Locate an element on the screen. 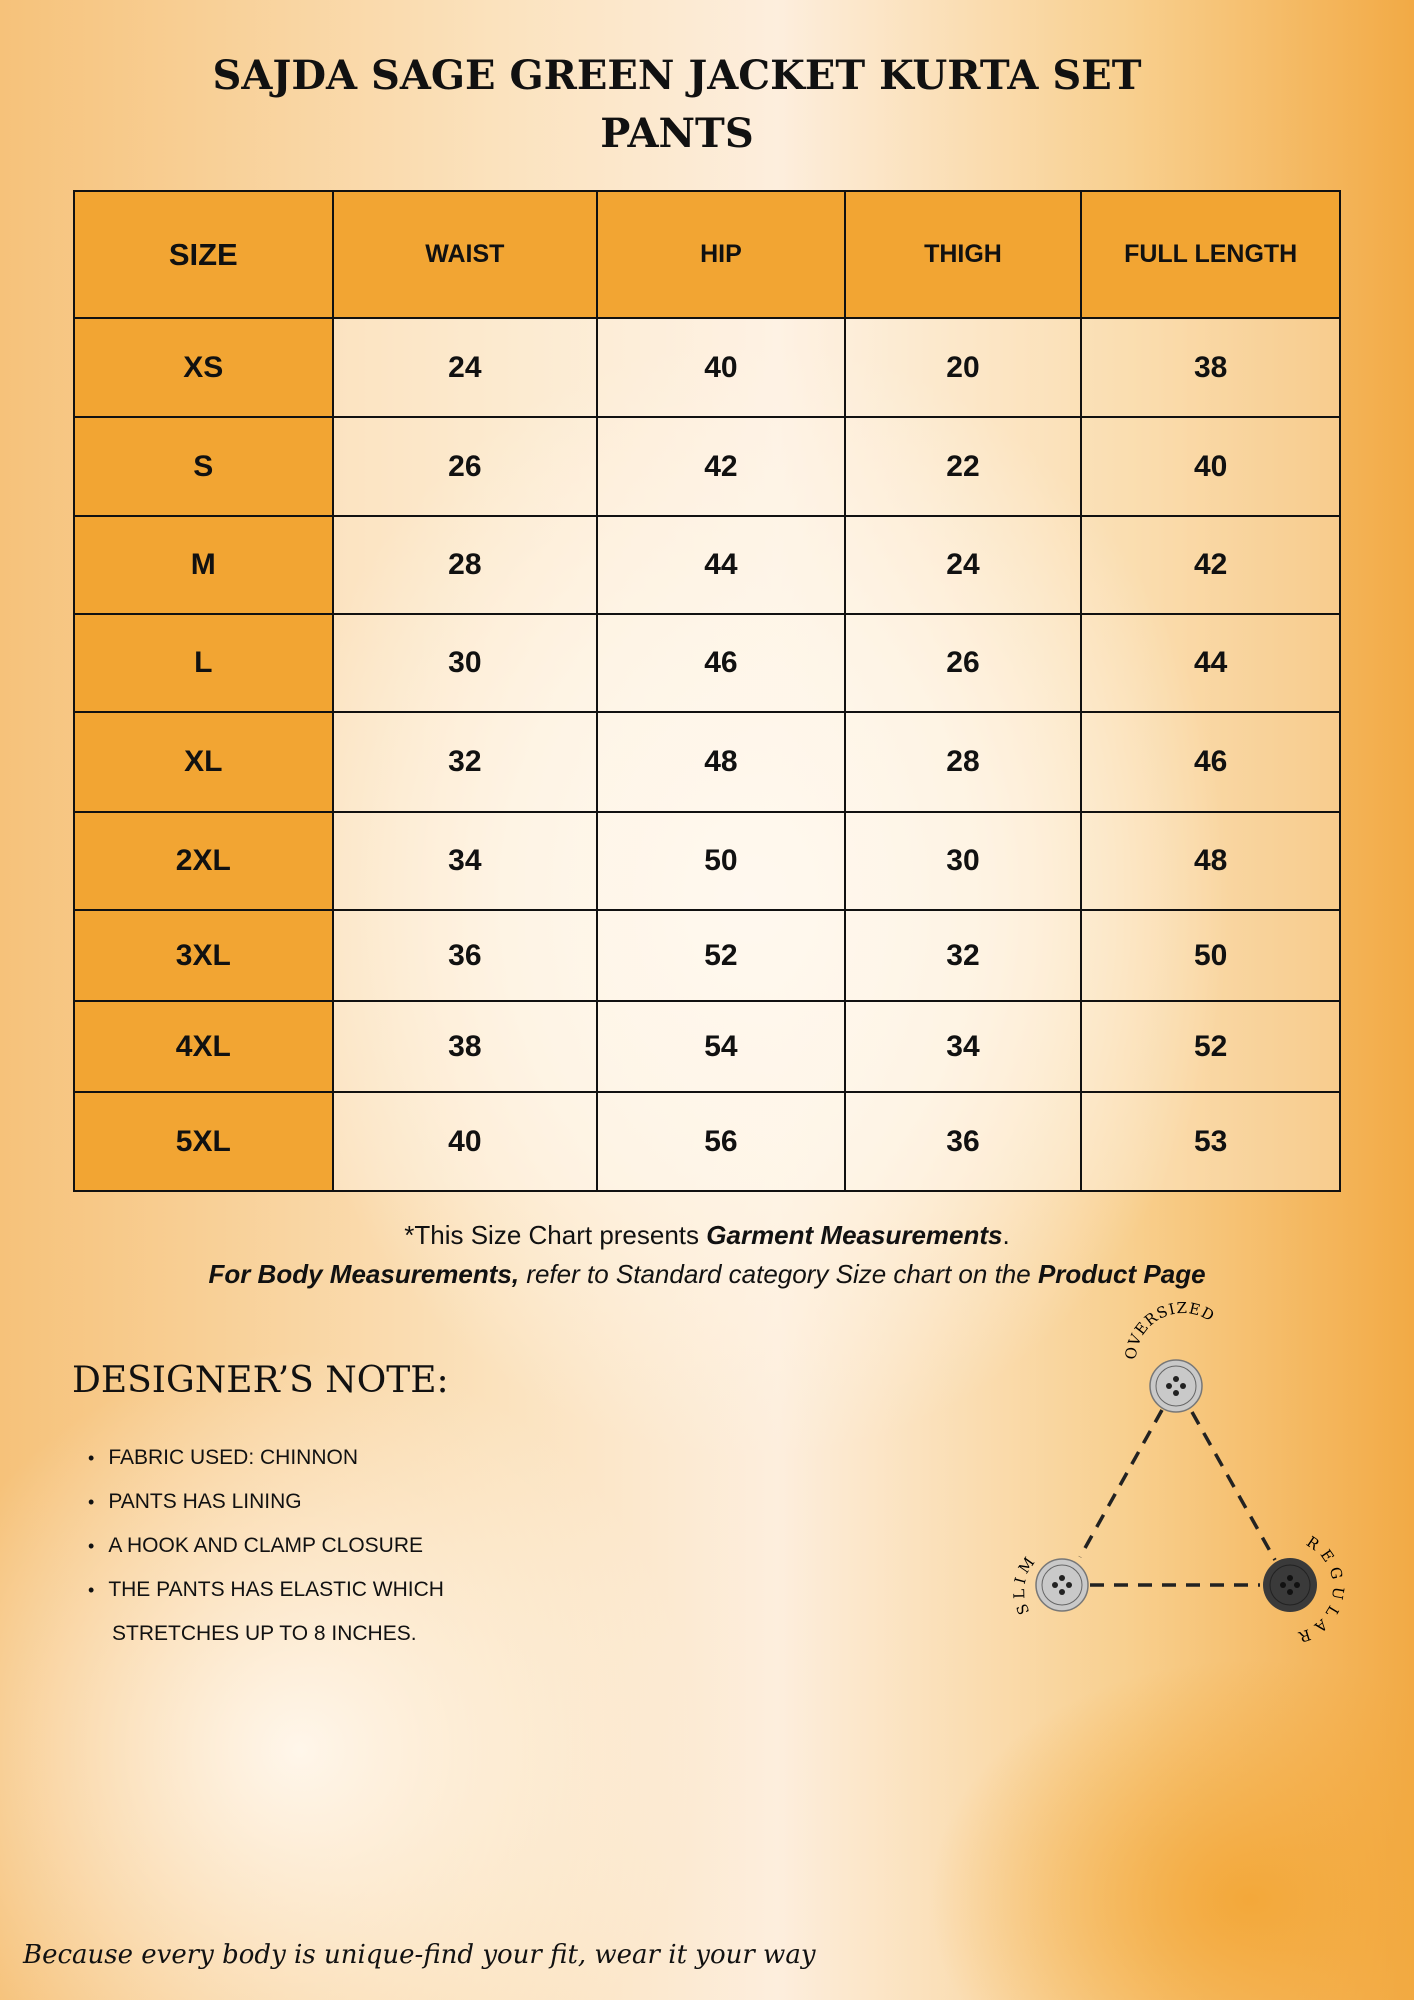 Image resolution: width=1414 pixels, height=2000 pixels. disclaimer-emphasis: For Body Measurements, is located at coordinates (364, 1274).